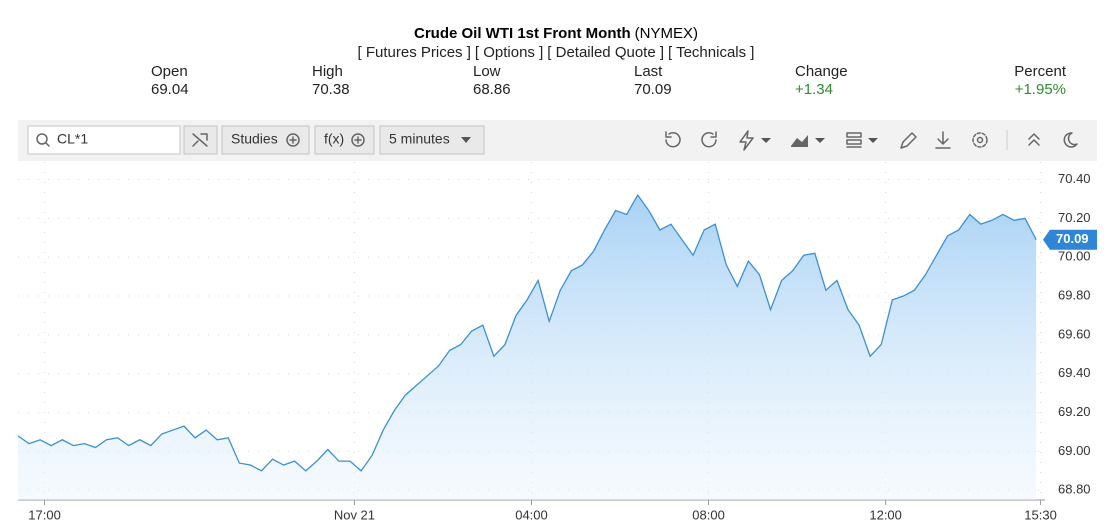 This screenshot has height=529, width=1109. Describe the element at coordinates (522, 33) in the screenshot. I see `title-name: Crude Oil WTI 1st Front Month` at that location.